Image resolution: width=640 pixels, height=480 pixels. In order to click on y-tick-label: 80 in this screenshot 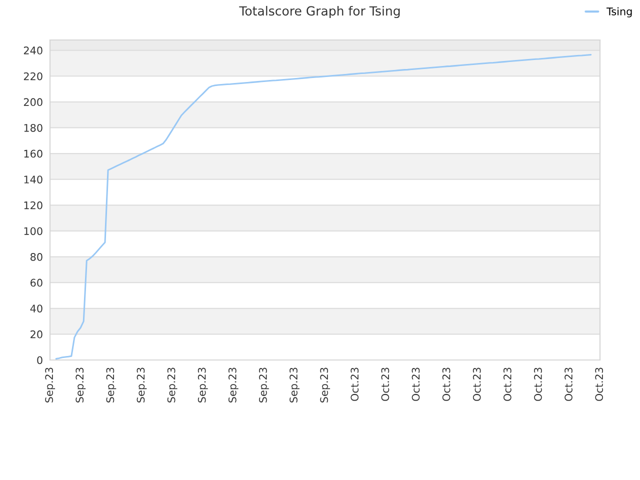, I will do `click(36, 257)`.